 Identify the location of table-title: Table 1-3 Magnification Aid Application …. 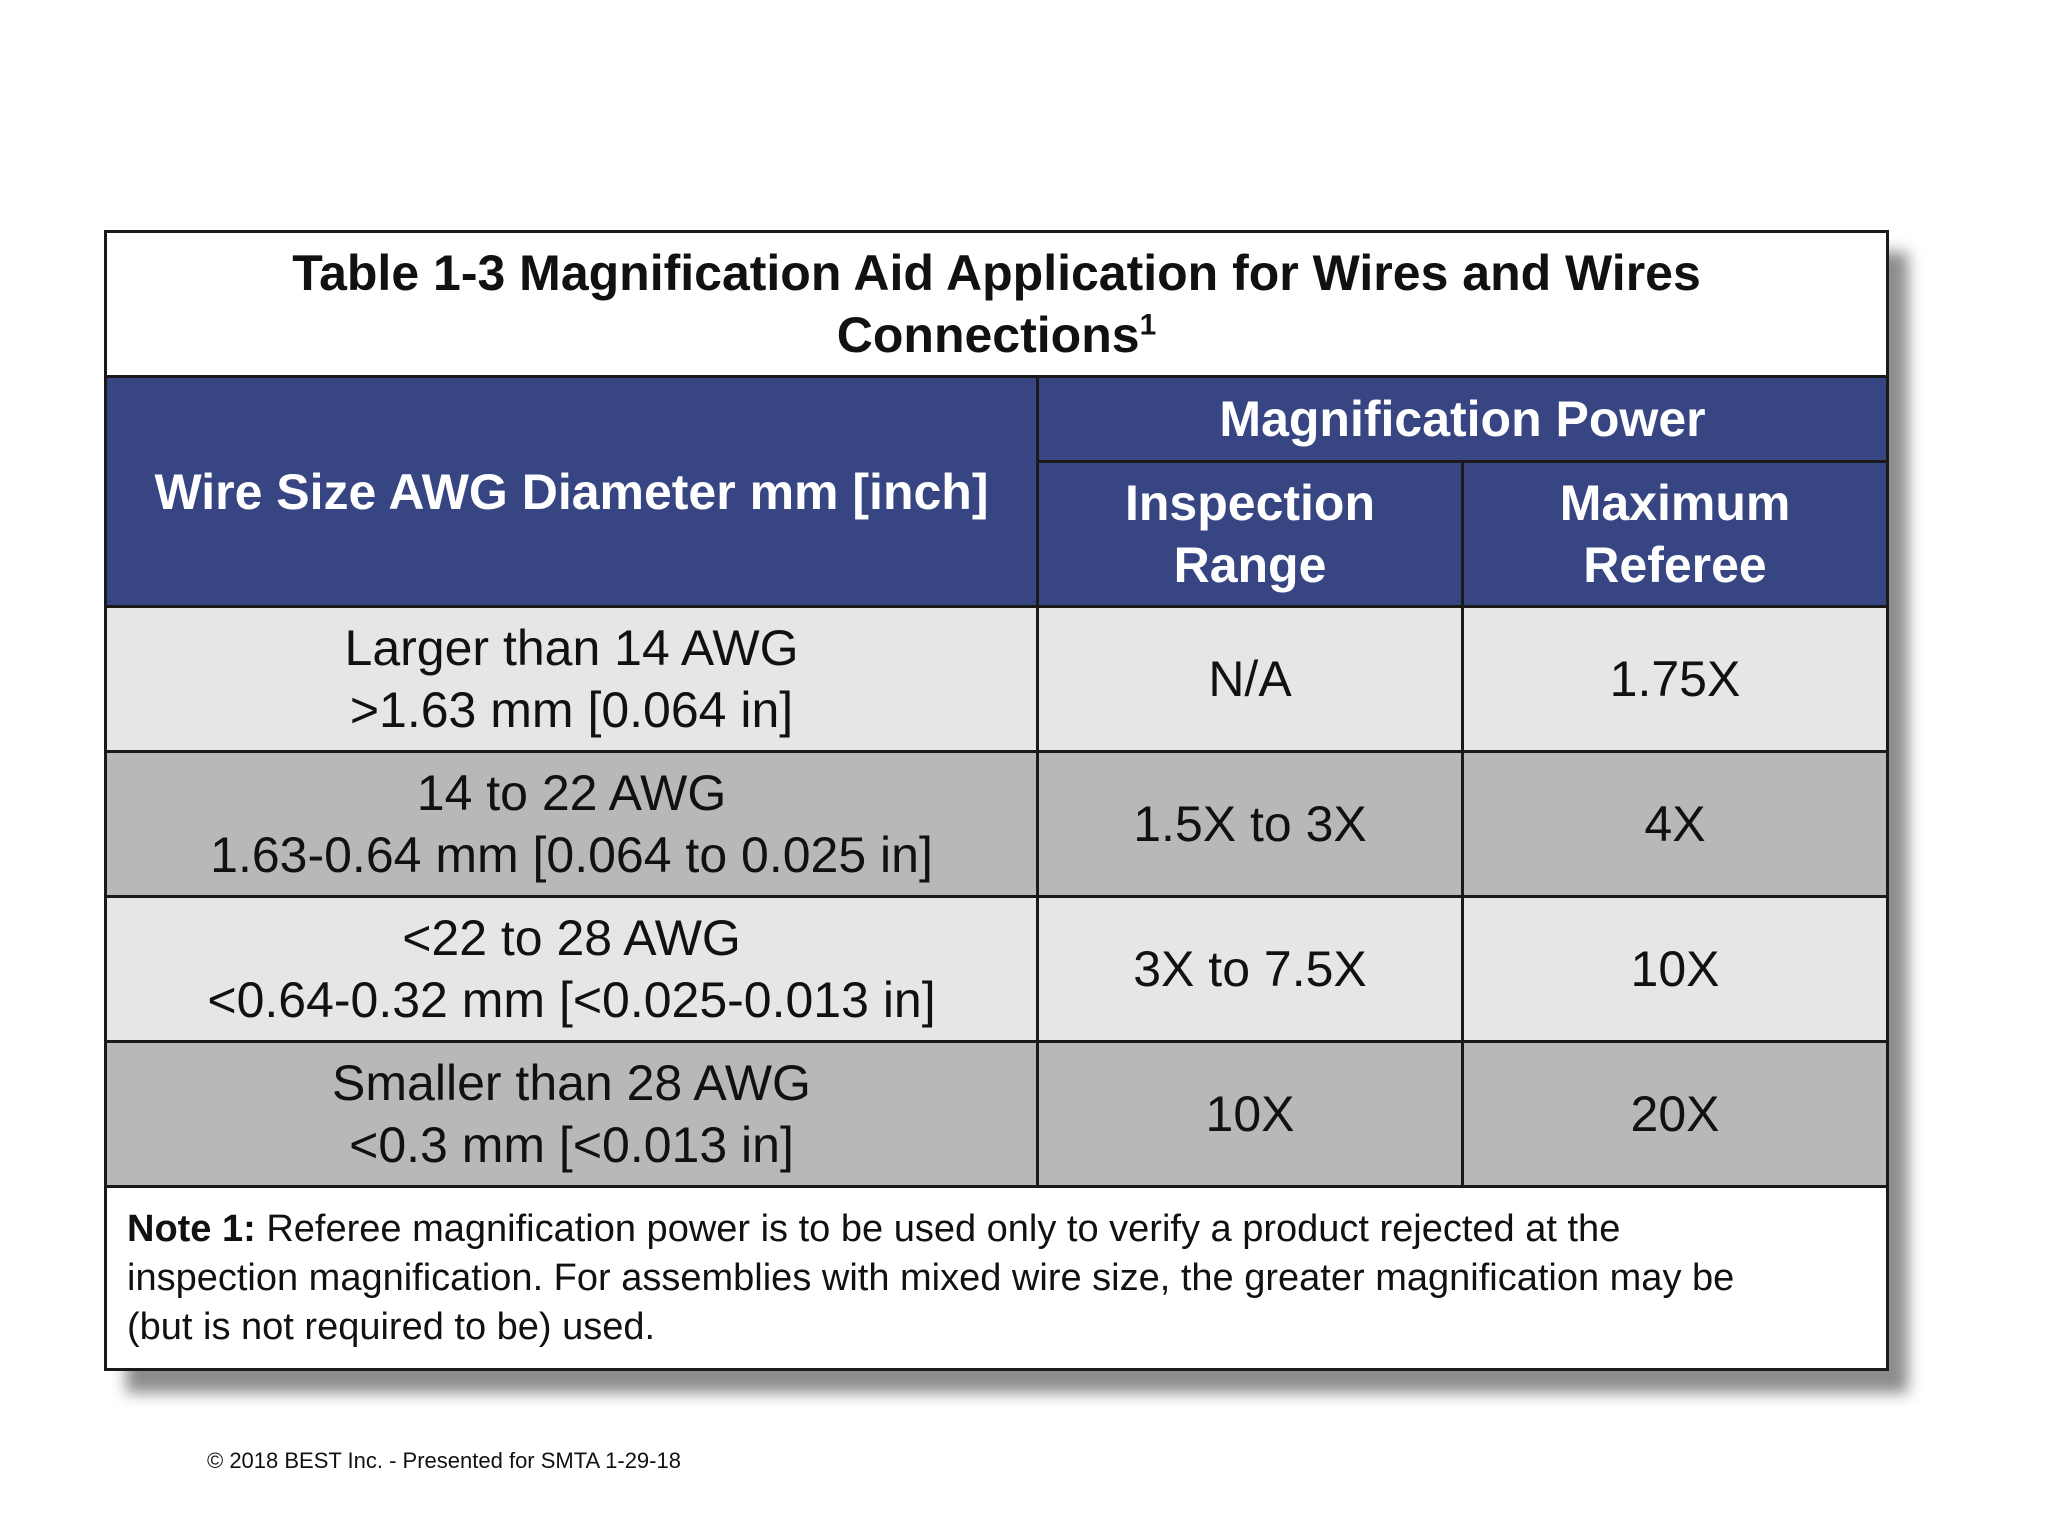
(996, 304).